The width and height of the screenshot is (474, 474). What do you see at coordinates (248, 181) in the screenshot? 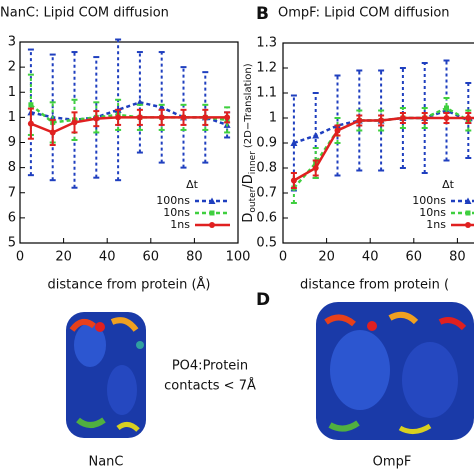
I see `y-axis-label-part: /D` at bounding box center [248, 181].